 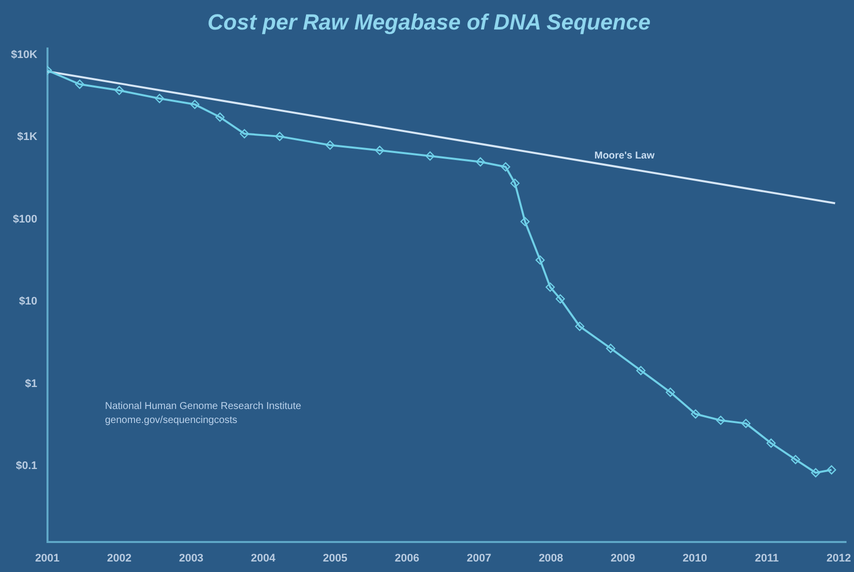 I want to click on y-tick-label: $10, so click(x=28, y=302).